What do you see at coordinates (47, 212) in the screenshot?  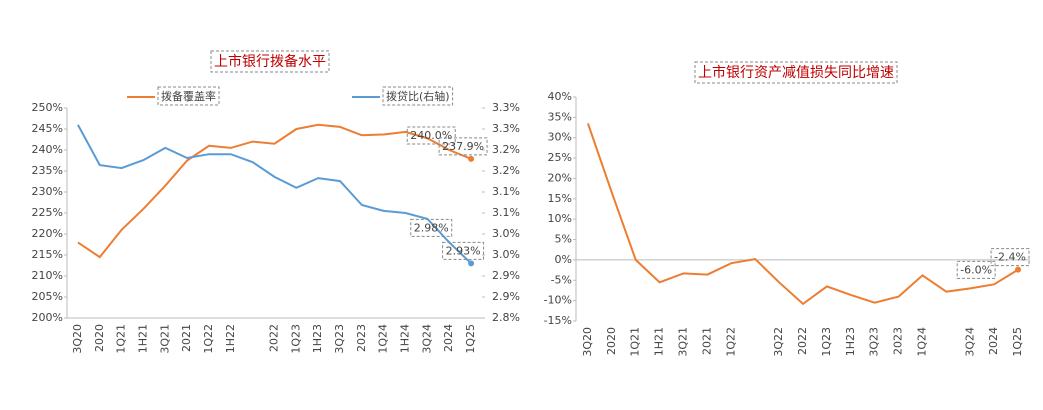 I see `y-tick-label: 225%` at bounding box center [47, 212].